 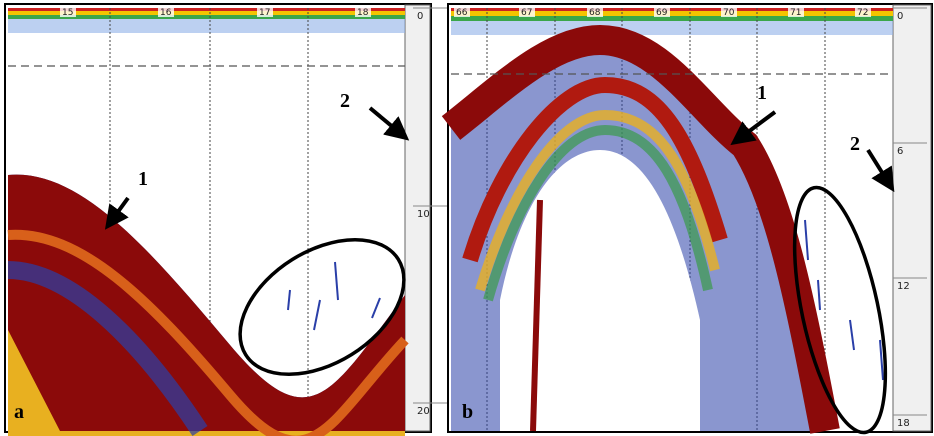 I want to click on depth-tick-label: 20, so click(x=423, y=411).